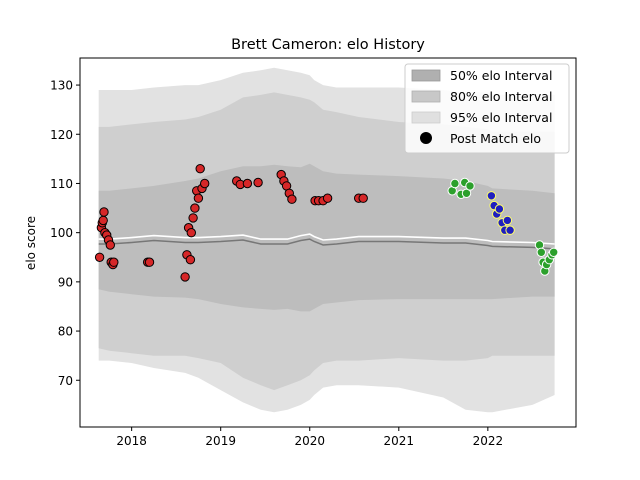 This screenshot has width=640, height=480. Describe the element at coordinates (61, 184) in the screenshot. I see `y-tick-label-110: 110` at that location.